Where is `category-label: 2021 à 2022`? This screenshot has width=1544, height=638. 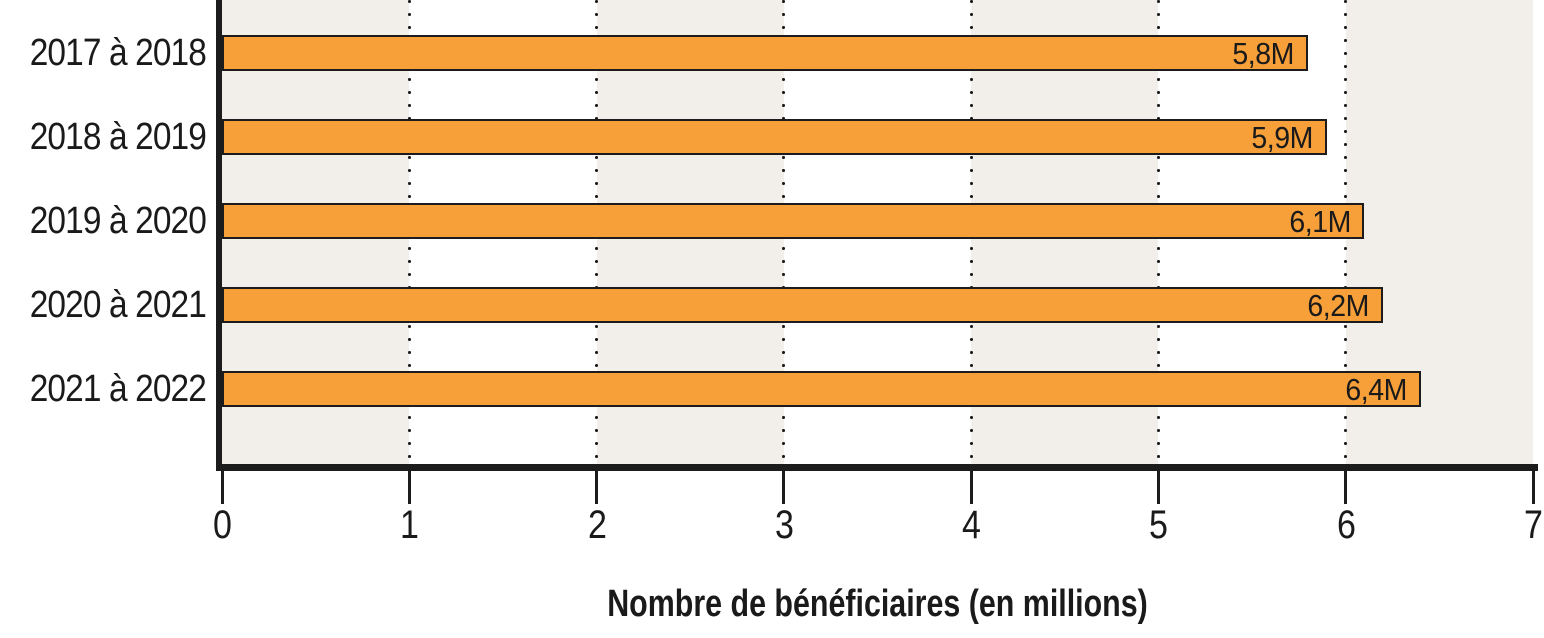
category-label: 2021 à 2022 is located at coordinates (118, 388).